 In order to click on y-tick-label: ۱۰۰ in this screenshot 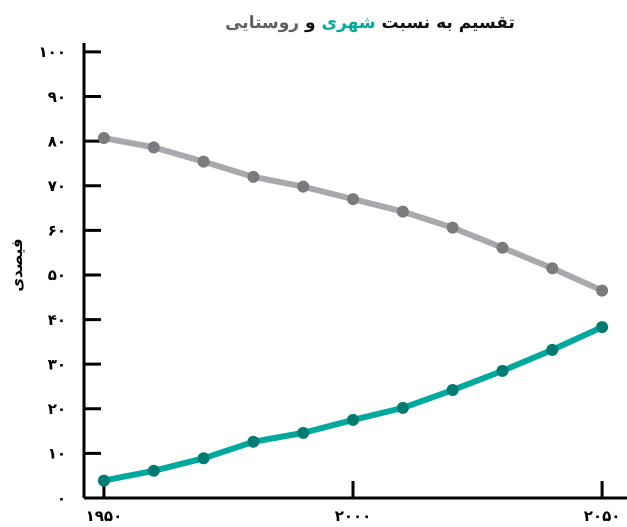, I will do `click(52, 52)`.